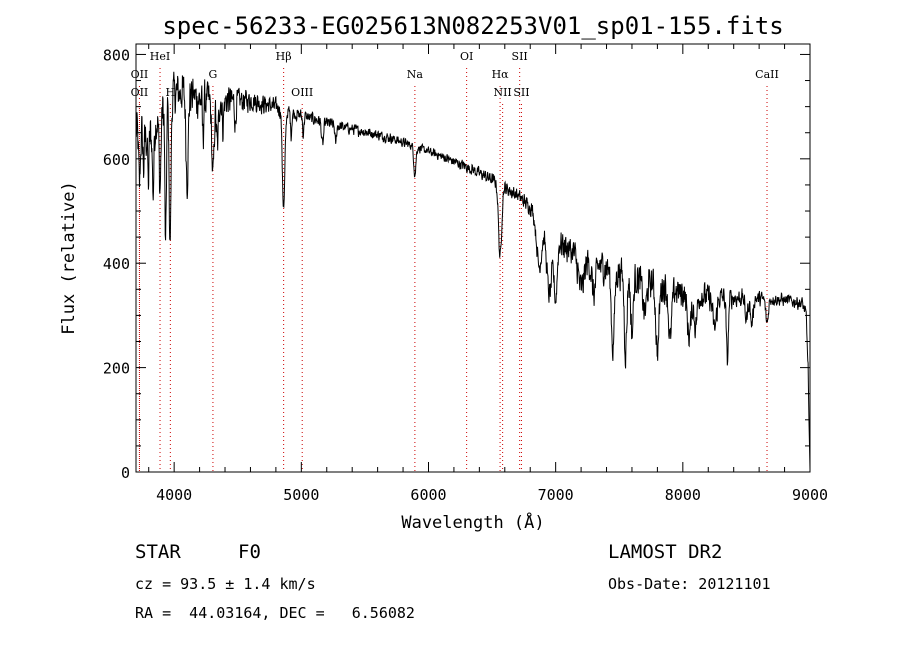  Describe the element at coordinates (302, 92) in the screenshot. I see `spectral-line-label: OIII` at that location.